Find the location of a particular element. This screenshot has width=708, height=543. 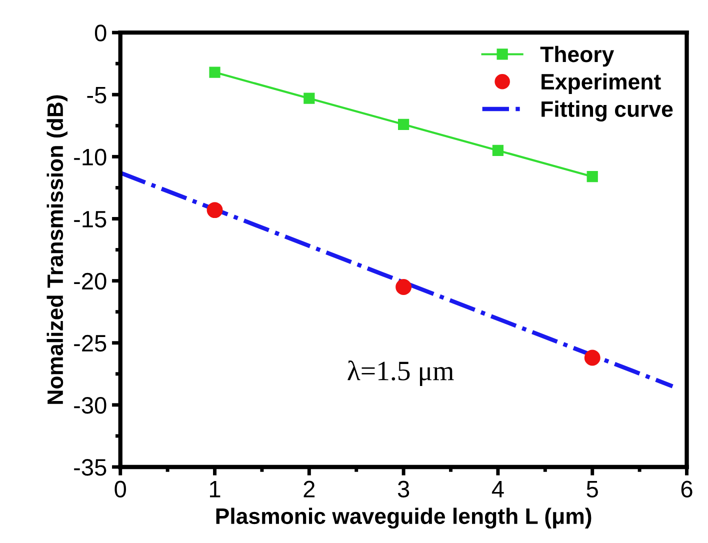

x-tick-label: 6 is located at coordinates (686, 489).